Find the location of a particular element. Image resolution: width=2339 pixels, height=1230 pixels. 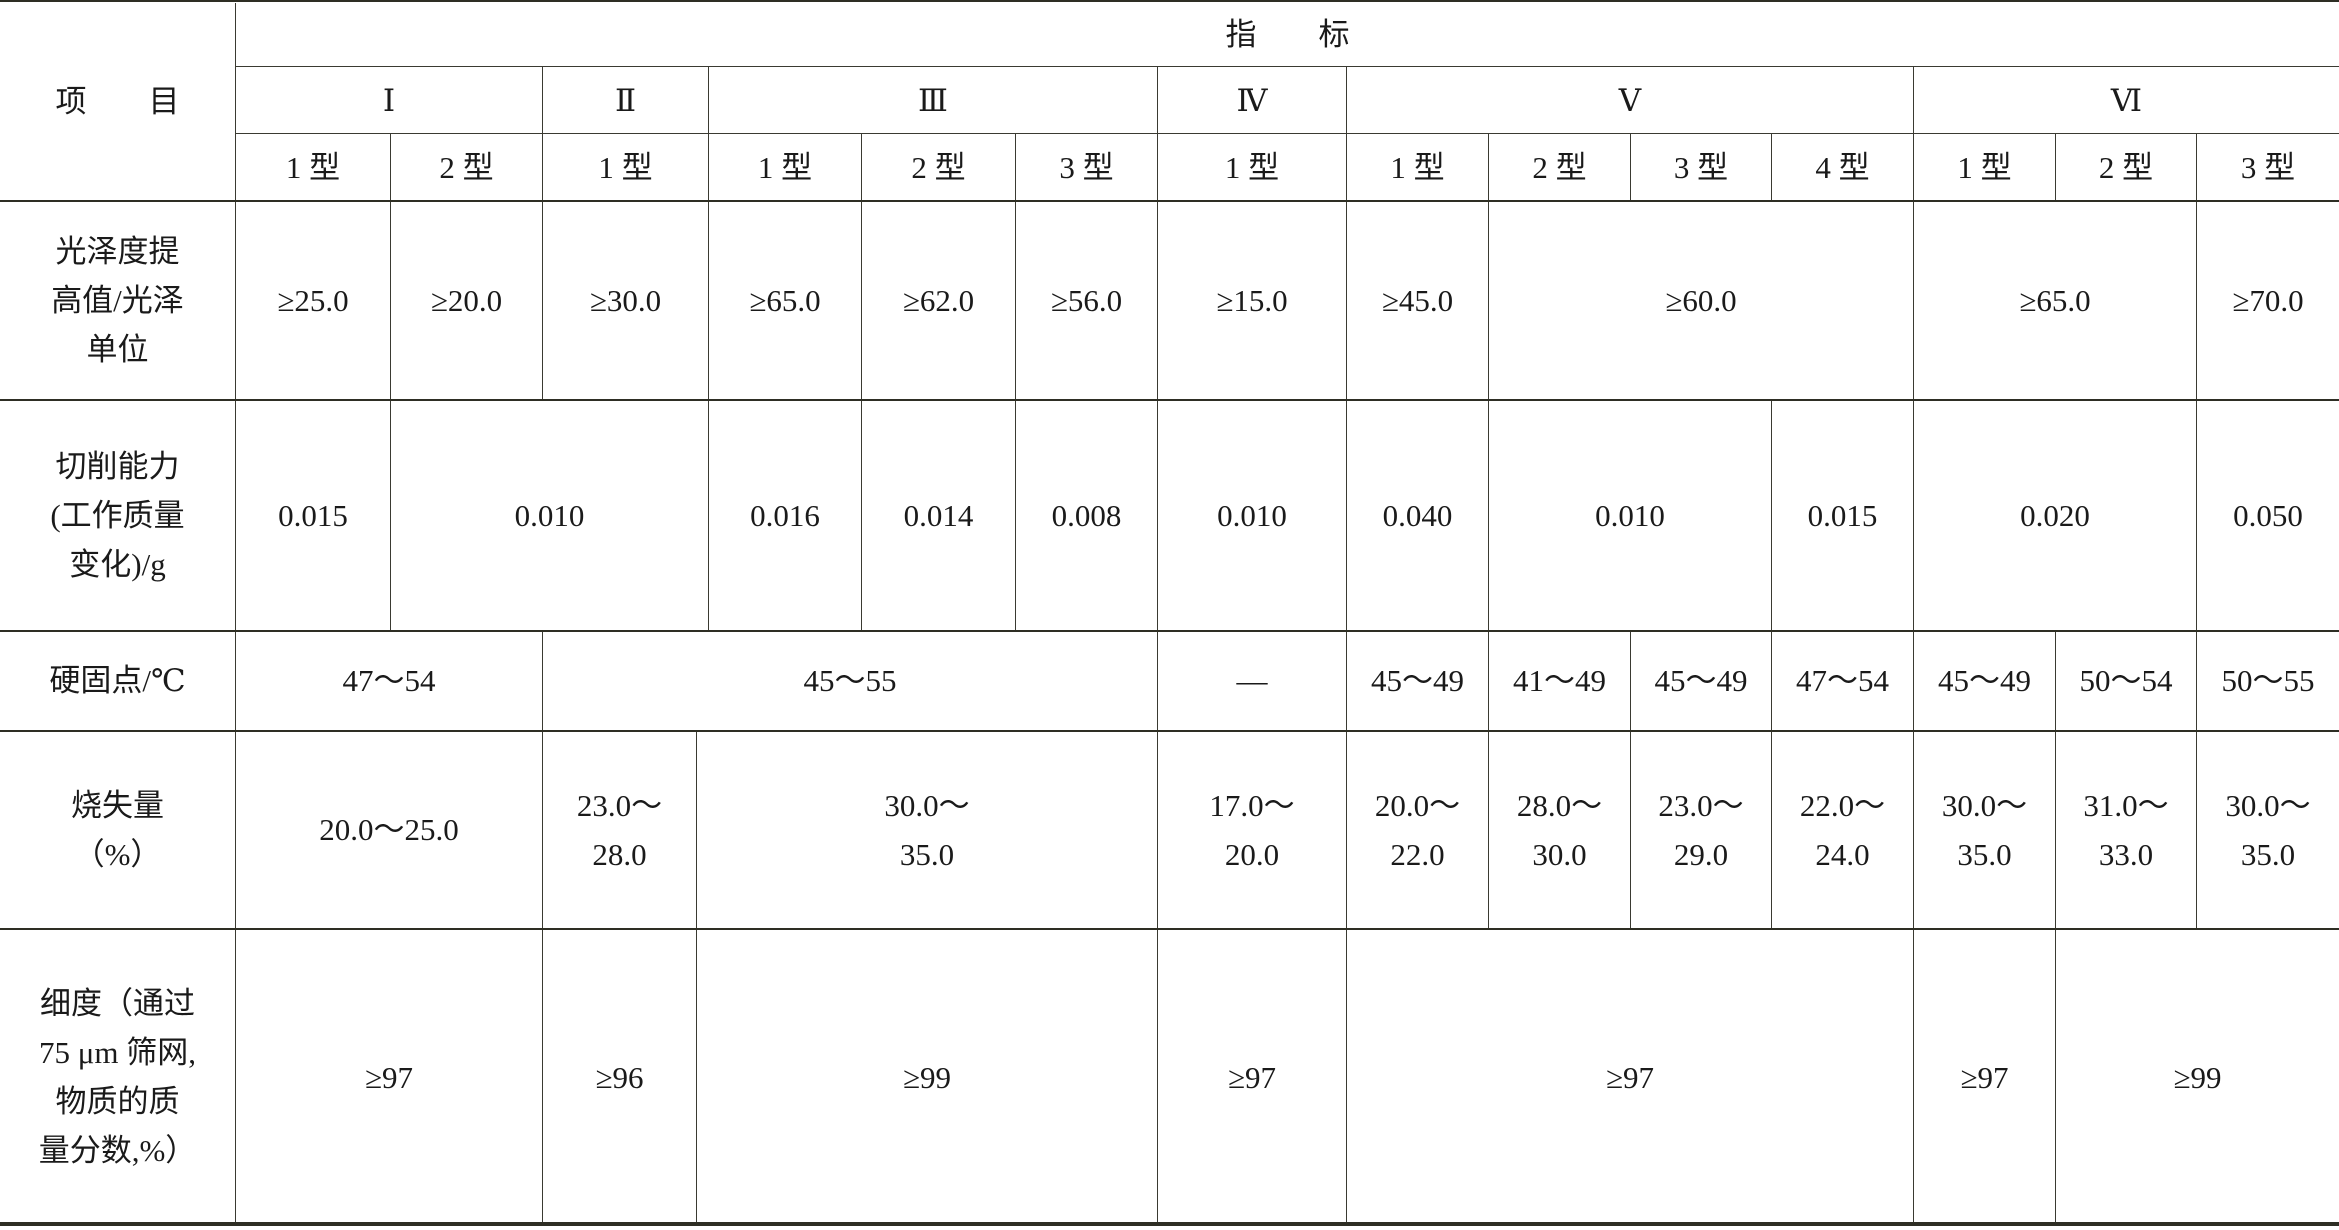

loss-on-ignition-value: 28.0～ 30.0 is located at coordinates (1560, 830).